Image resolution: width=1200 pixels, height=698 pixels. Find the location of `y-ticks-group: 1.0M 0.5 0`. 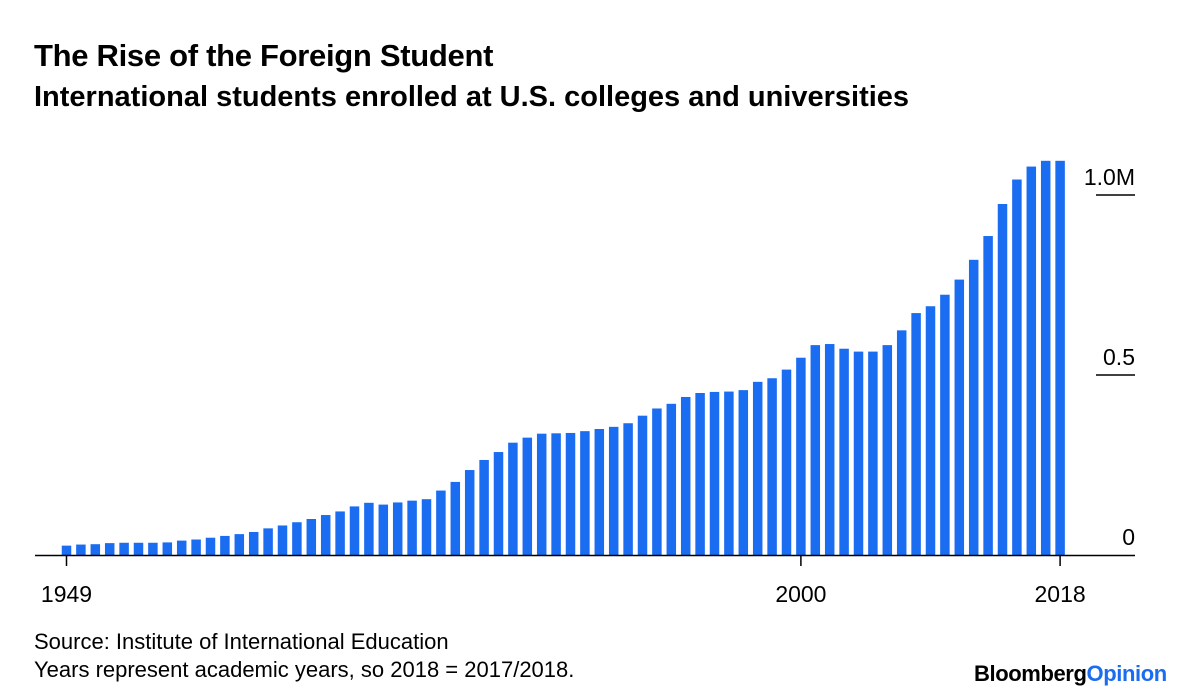

y-ticks-group: 1.0M 0.5 0 is located at coordinates (1109, 357).